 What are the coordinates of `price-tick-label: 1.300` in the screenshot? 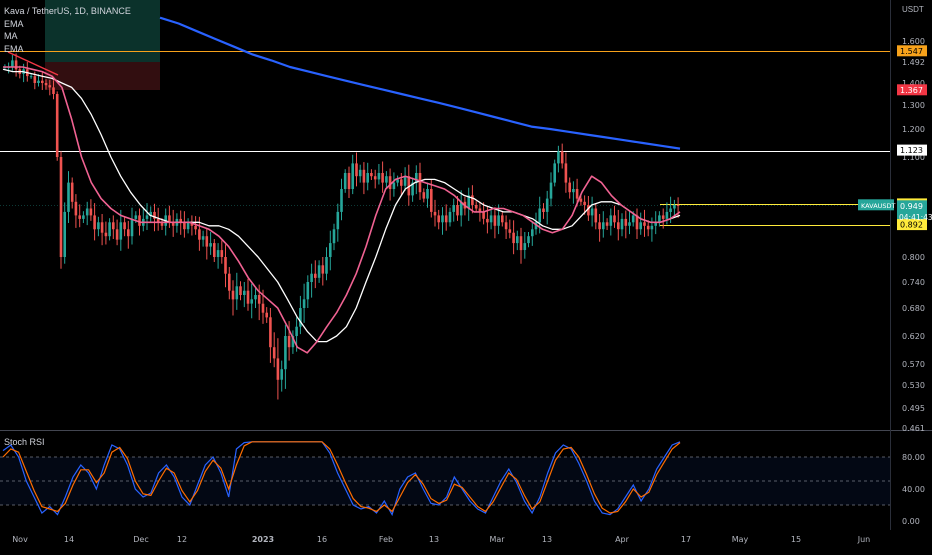 It's located at (913, 105).